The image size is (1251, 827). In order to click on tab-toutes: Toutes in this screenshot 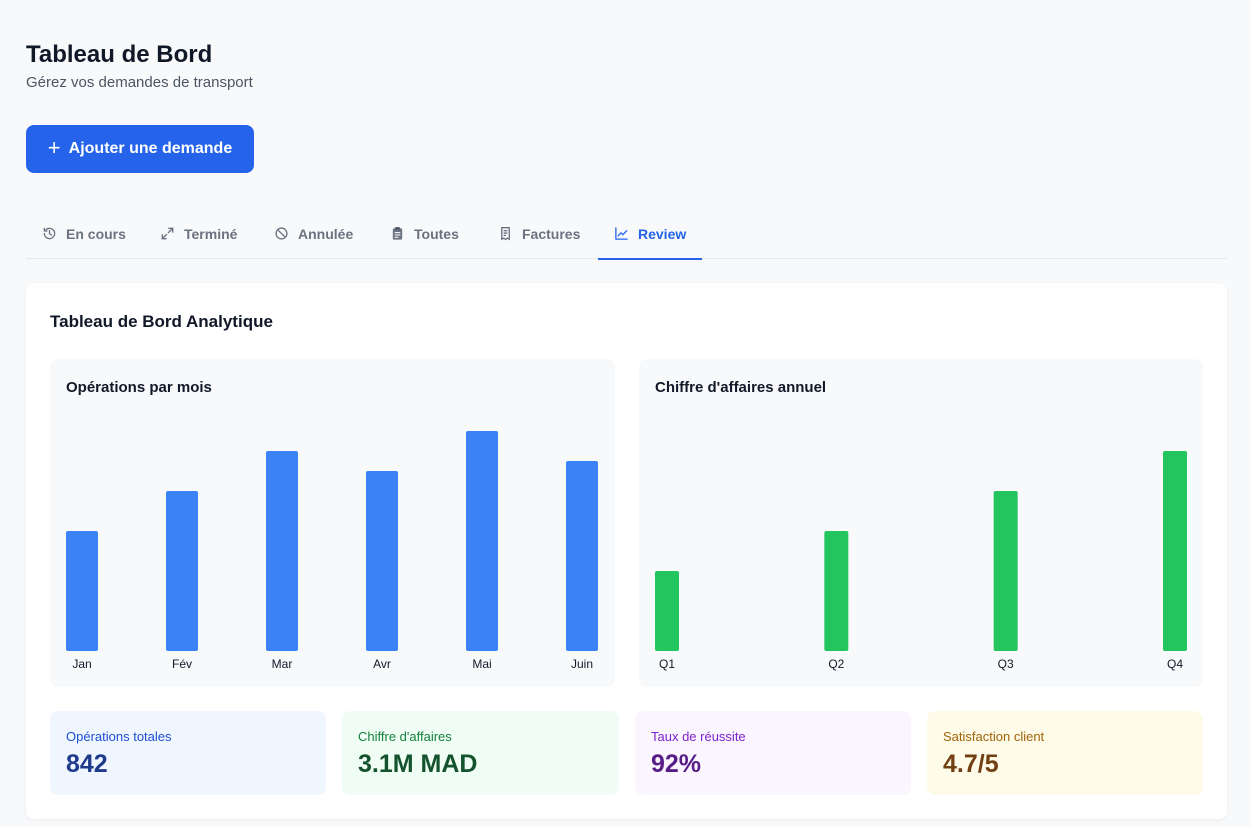, I will do `click(424, 233)`.